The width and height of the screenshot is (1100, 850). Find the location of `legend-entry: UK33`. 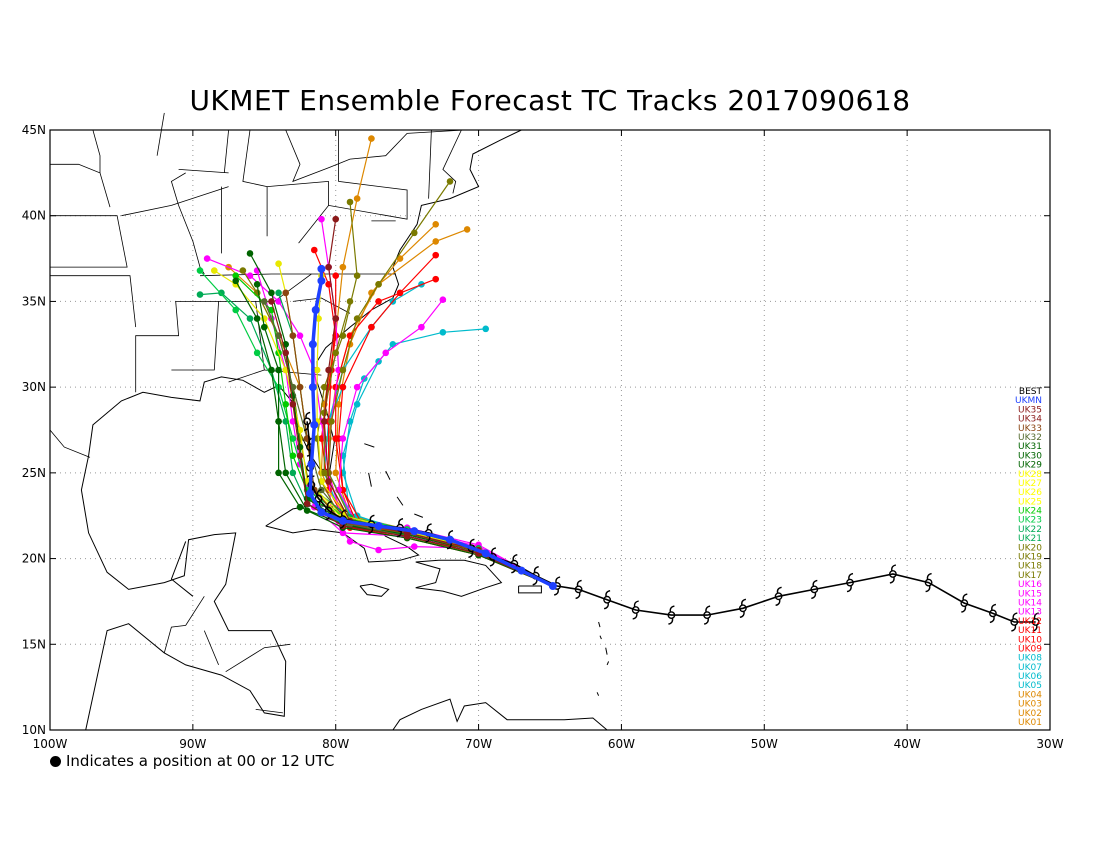

legend-entry: UK33 is located at coordinates (1030, 429).